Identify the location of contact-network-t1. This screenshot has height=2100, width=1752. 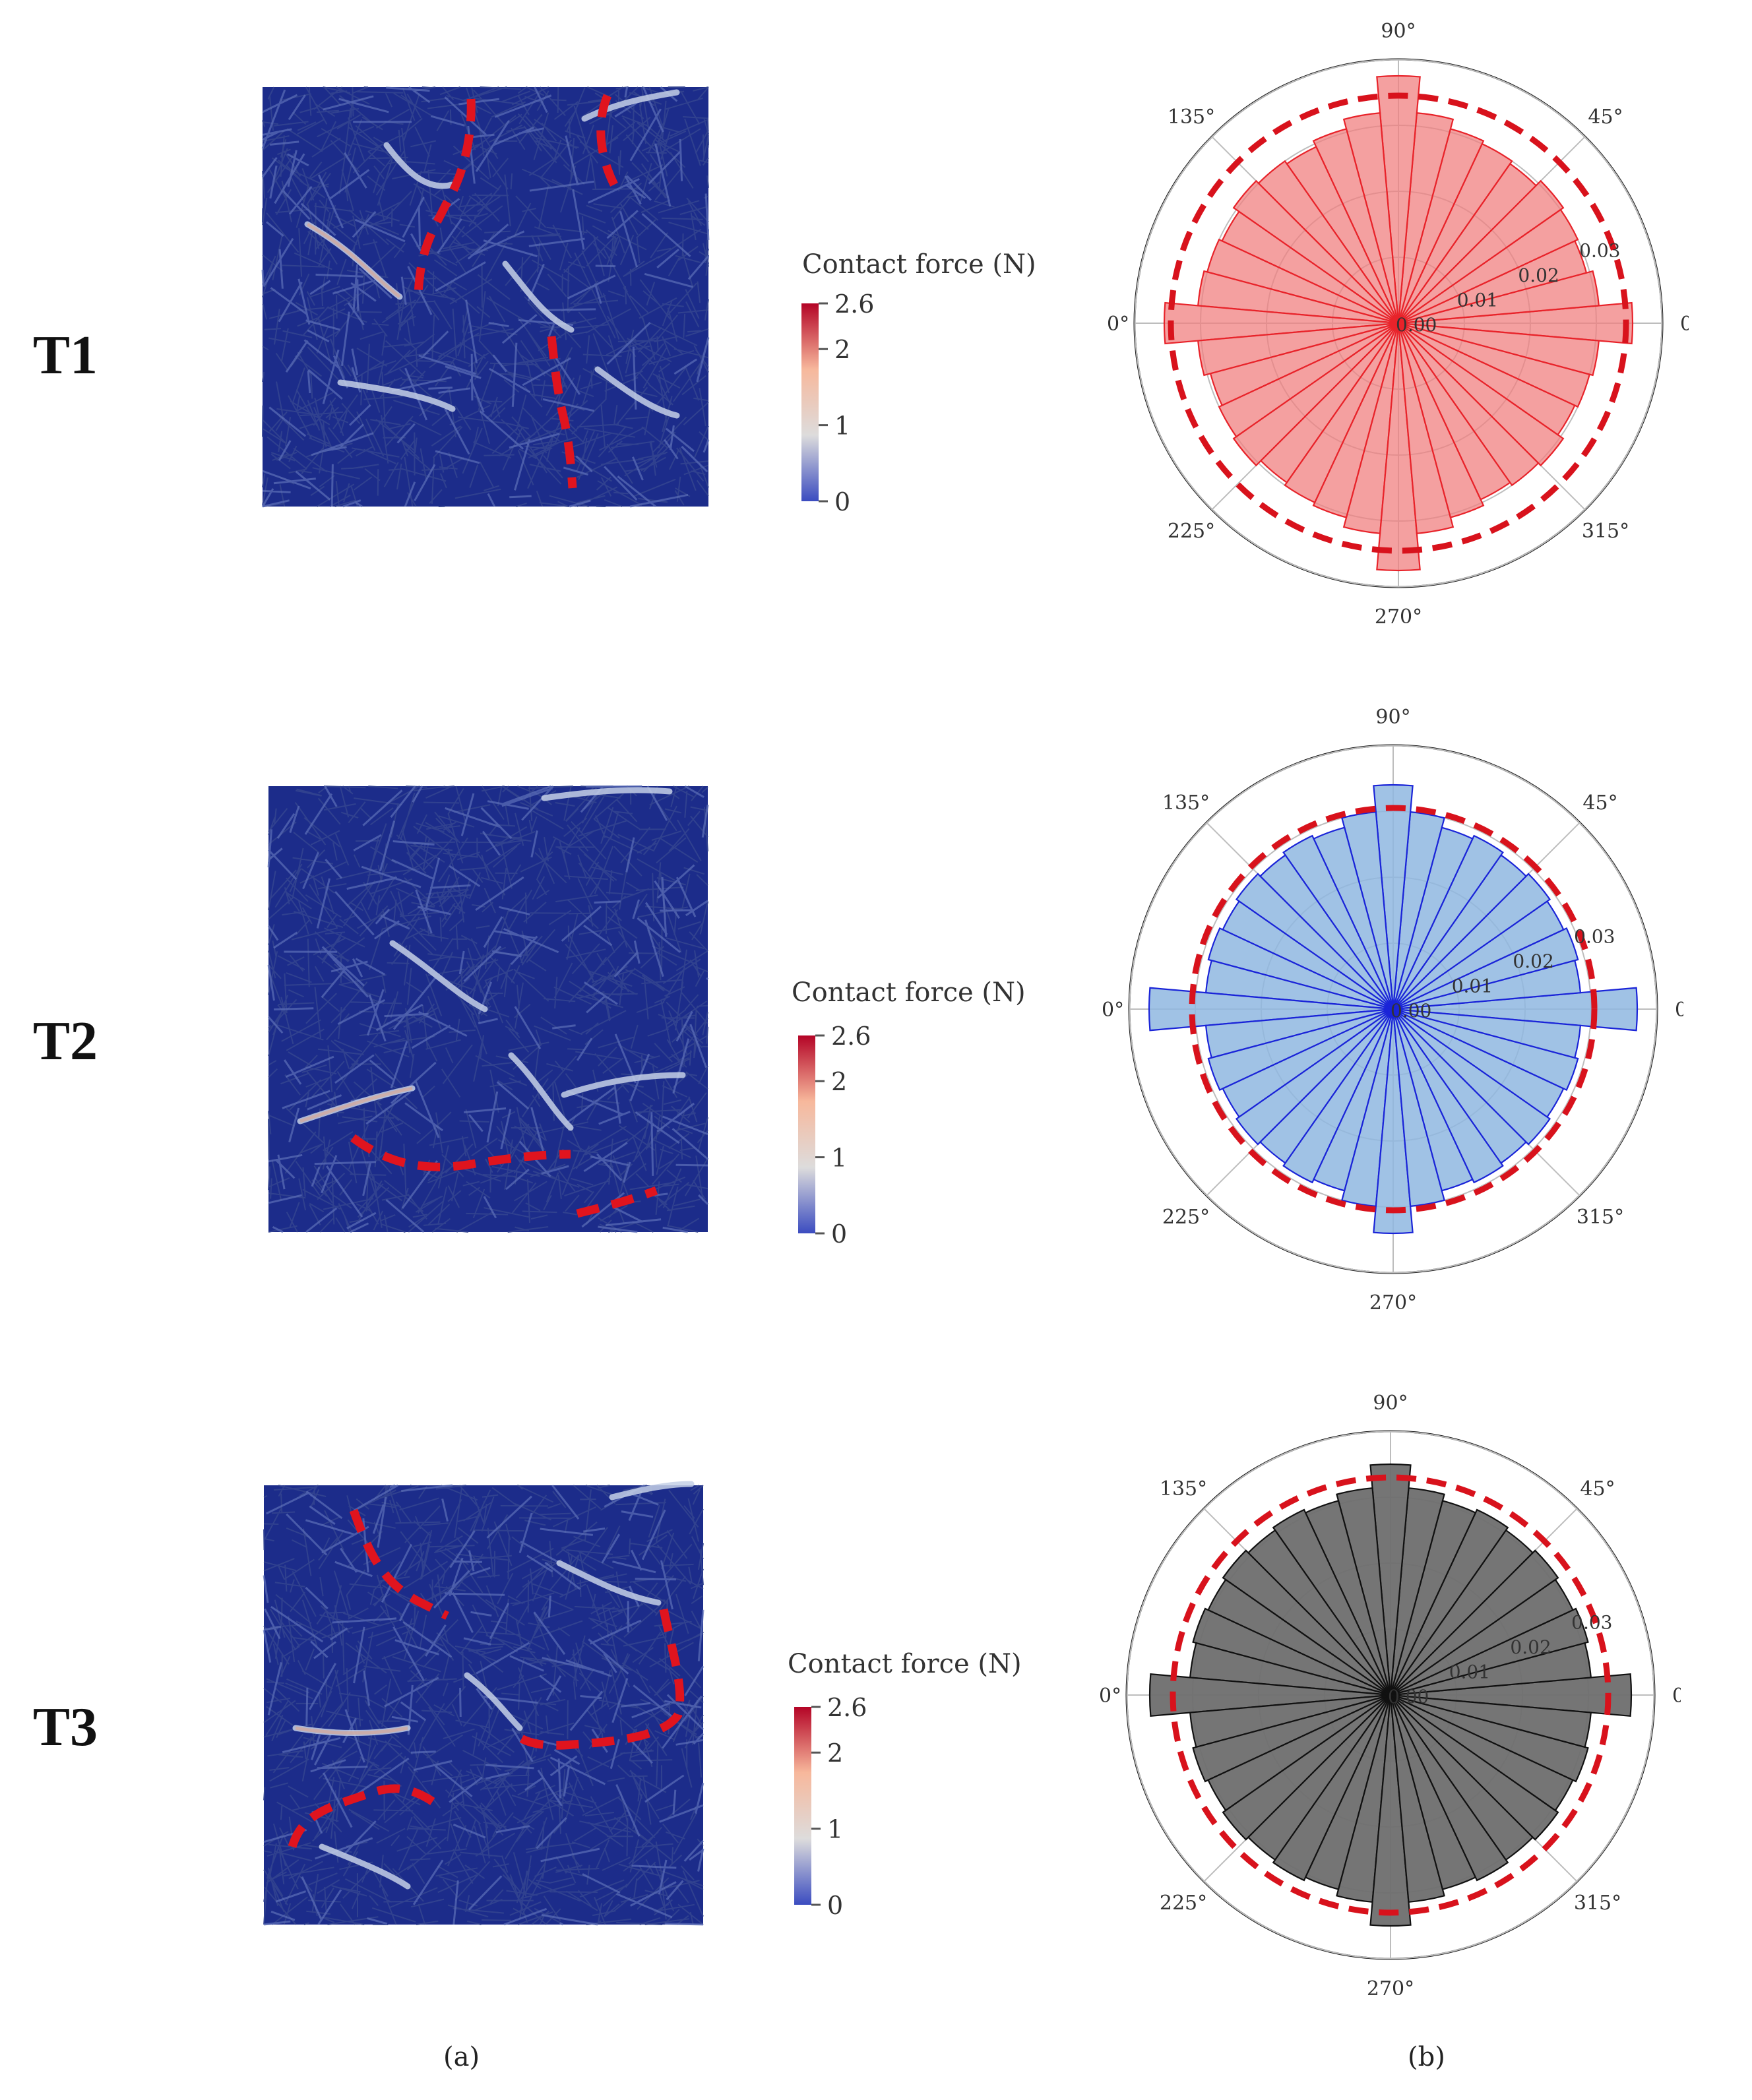
(485, 297).